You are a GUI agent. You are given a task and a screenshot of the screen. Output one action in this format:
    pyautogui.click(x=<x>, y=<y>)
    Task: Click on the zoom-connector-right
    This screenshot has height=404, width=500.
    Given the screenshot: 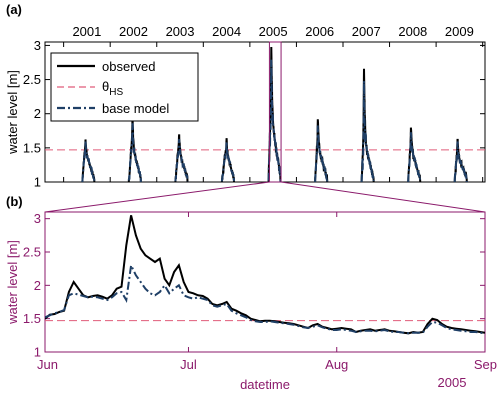 What is the action you would take?
    pyautogui.click(x=383, y=197)
    